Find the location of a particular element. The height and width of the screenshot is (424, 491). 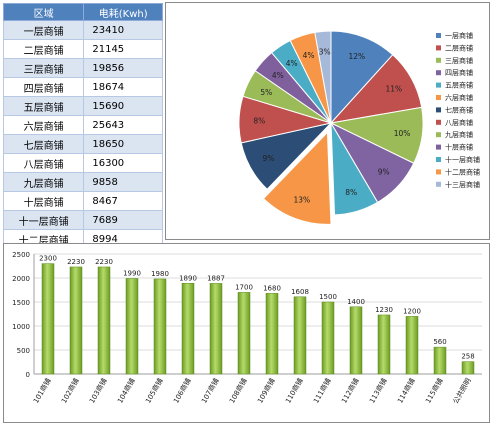

x-tick-label: 111商铺 is located at coordinates (321, 391).